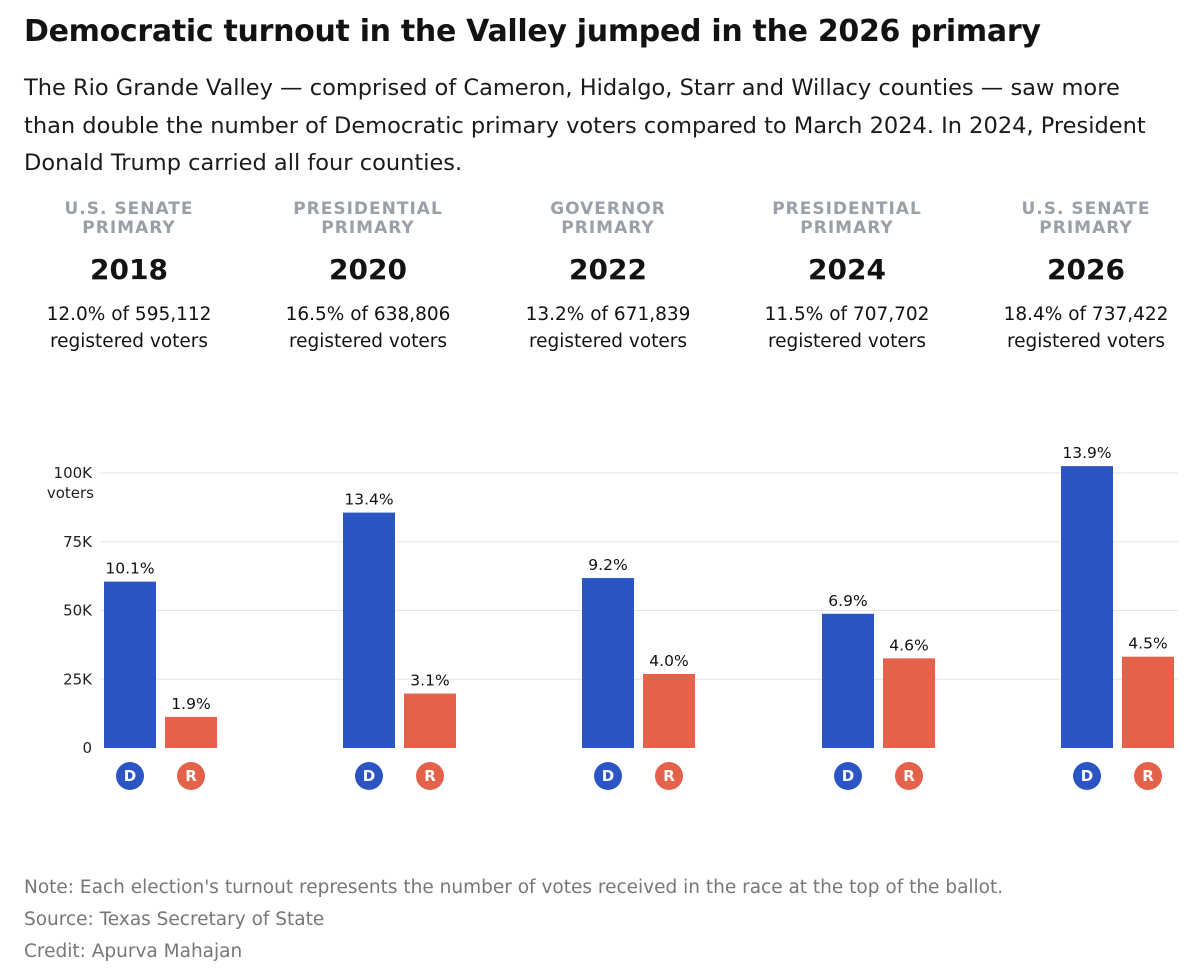 This screenshot has height=968, width=1200. Describe the element at coordinates (608, 328) in the screenshot. I see `registered-voters: 13.2% of 671,839 registered voters` at that location.